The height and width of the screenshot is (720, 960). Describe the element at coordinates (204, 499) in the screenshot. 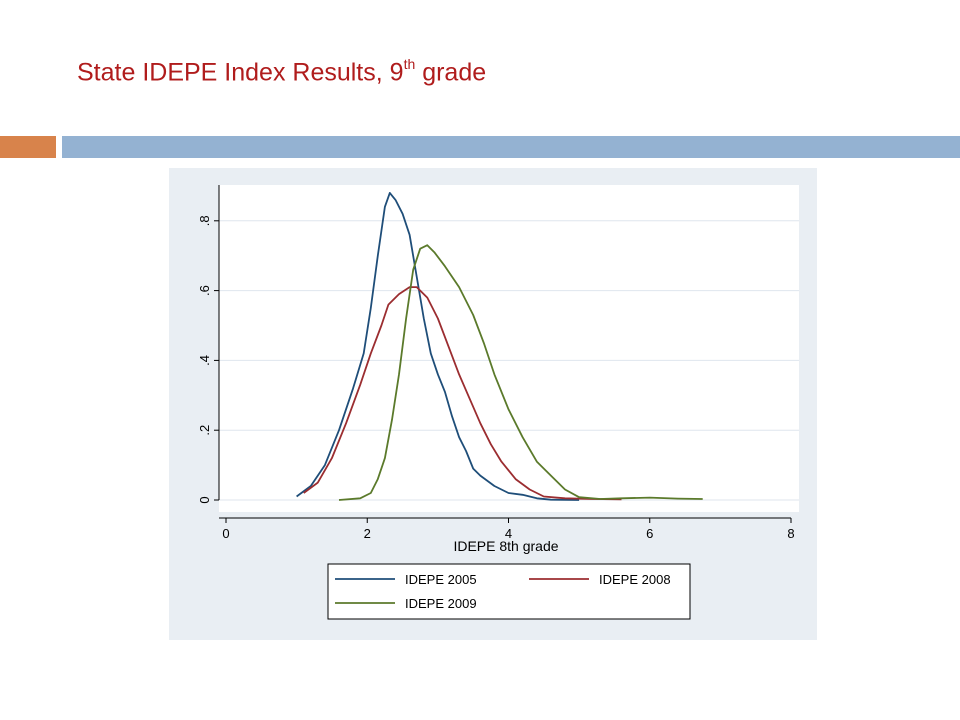

I see `y-tick-label: 0` at that location.